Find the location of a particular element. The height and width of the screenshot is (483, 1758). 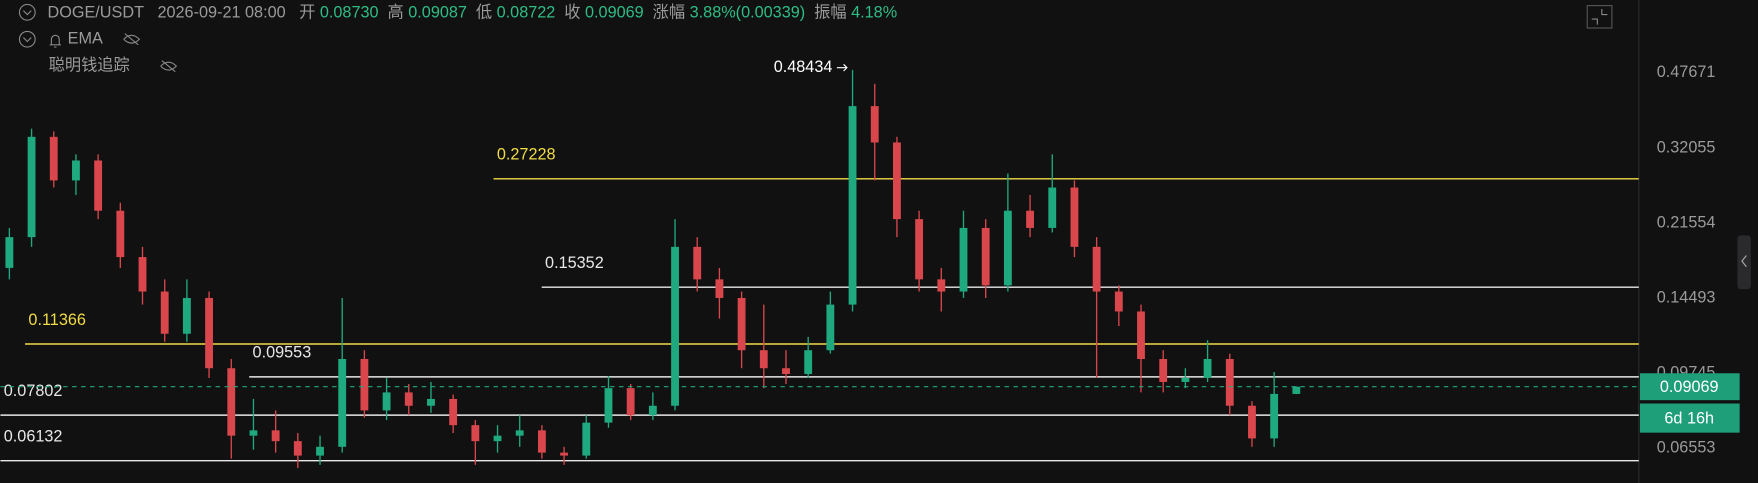

last-price-label: 0.09069 is located at coordinates (1689, 387).